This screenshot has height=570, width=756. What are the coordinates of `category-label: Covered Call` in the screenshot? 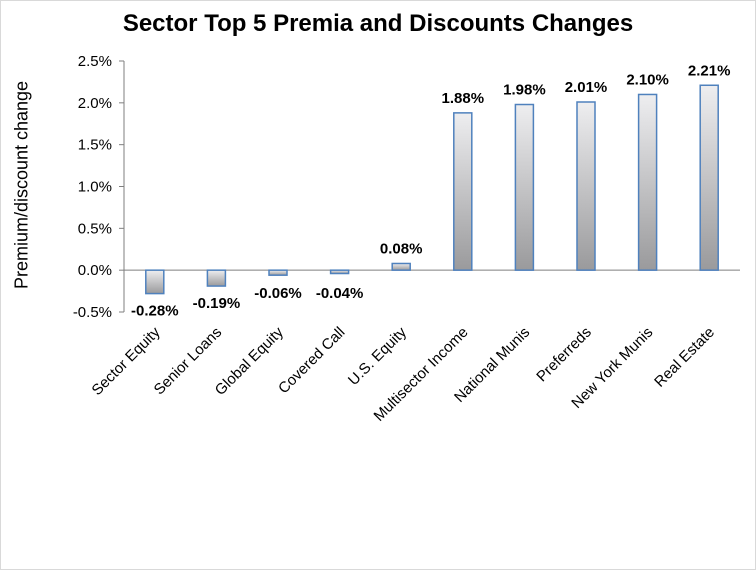 It's located at (311, 360).